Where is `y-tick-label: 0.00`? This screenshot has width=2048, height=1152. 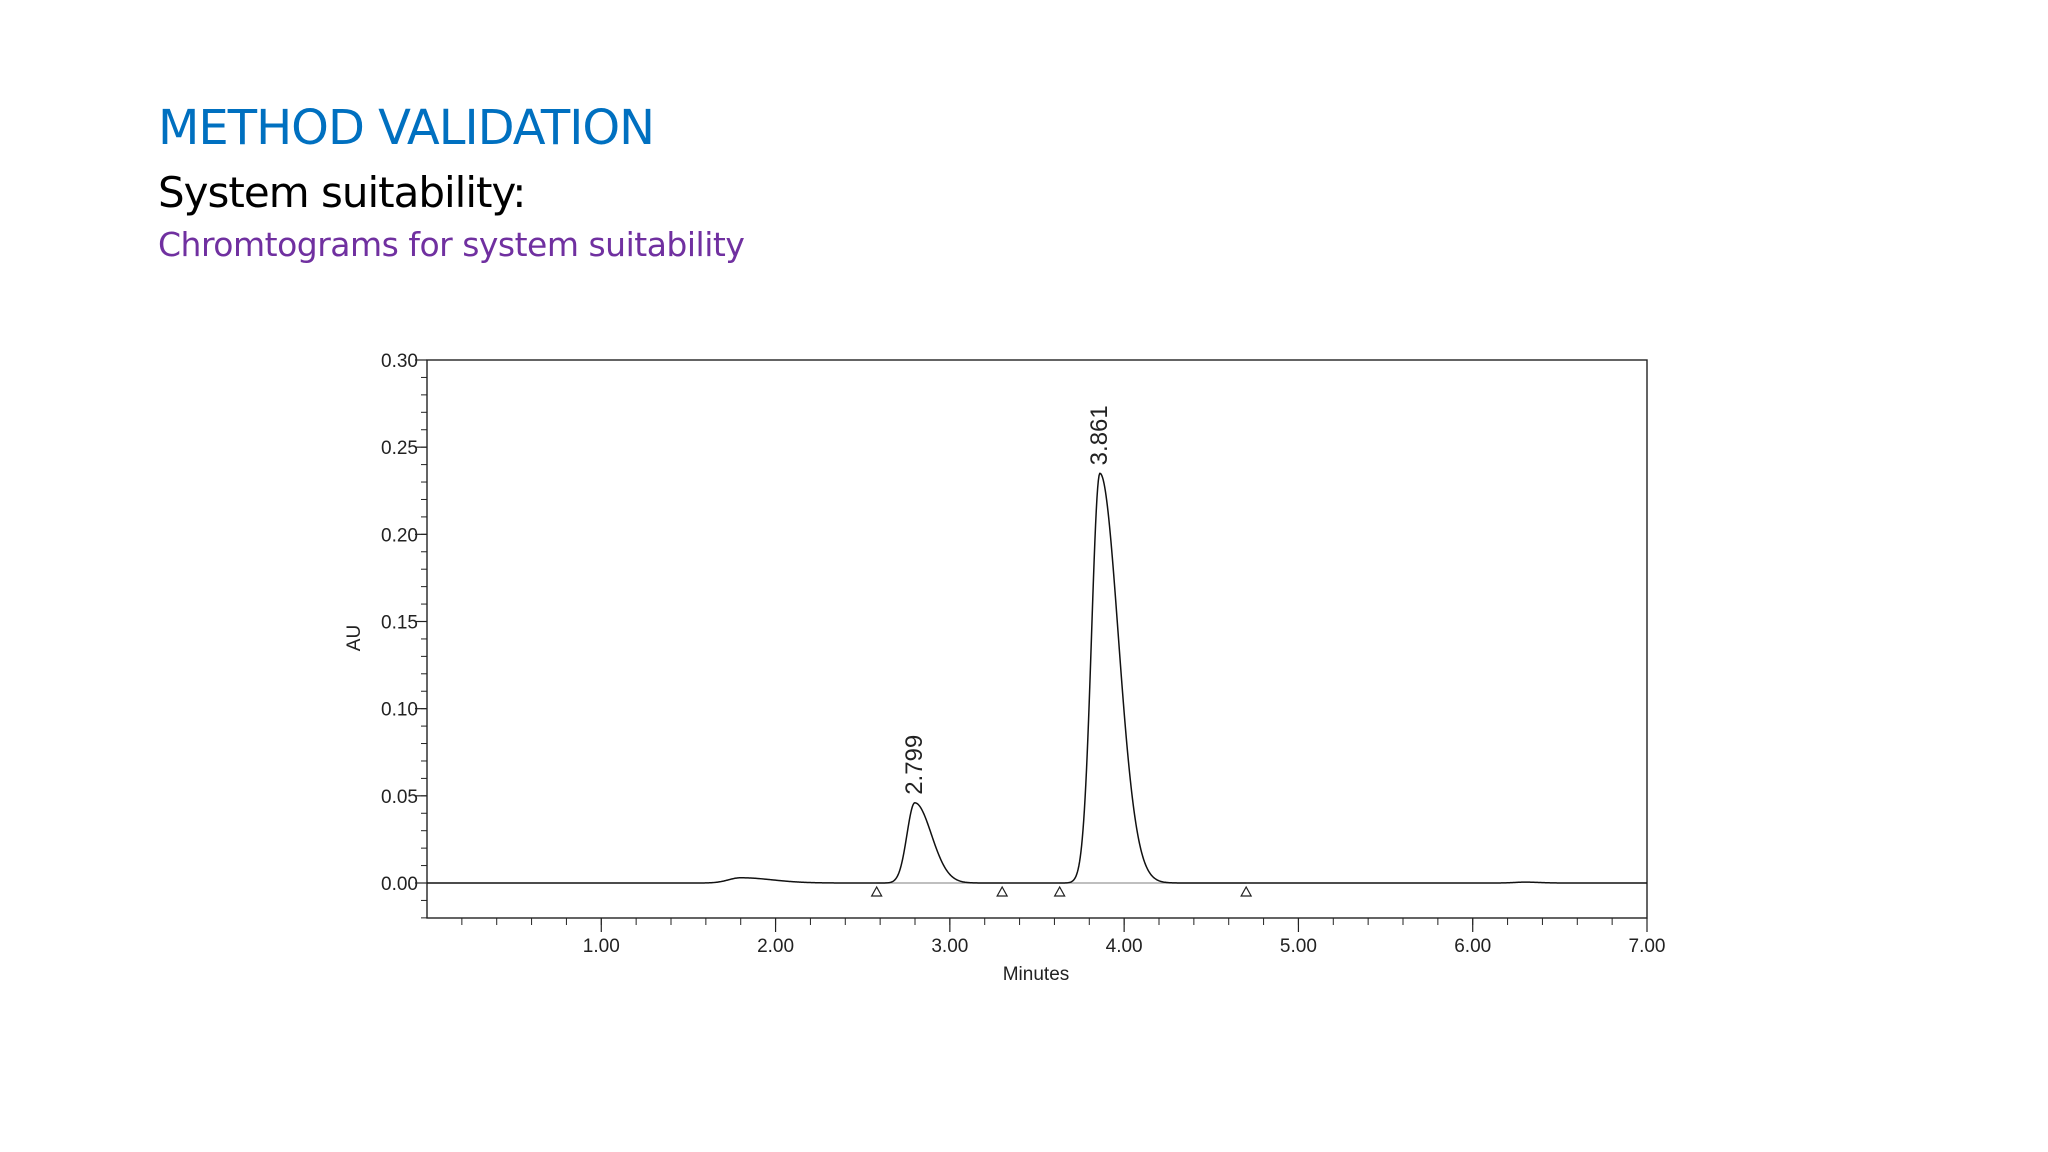 y-tick-label: 0.00 is located at coordinates (399, 884).